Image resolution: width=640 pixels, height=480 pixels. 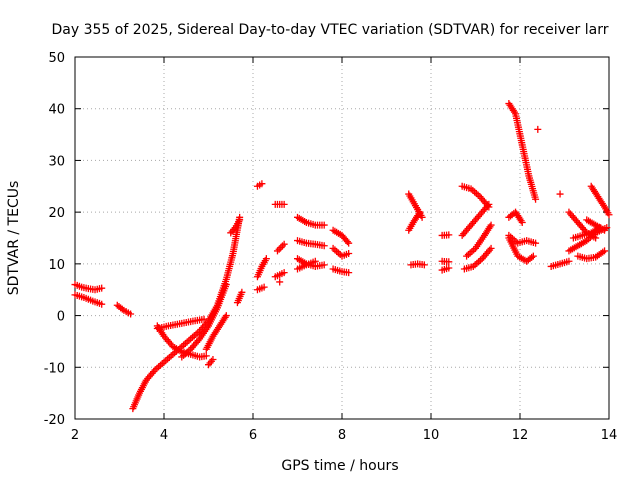 I want to click on series-arc-x, so click(x=341, y=252).